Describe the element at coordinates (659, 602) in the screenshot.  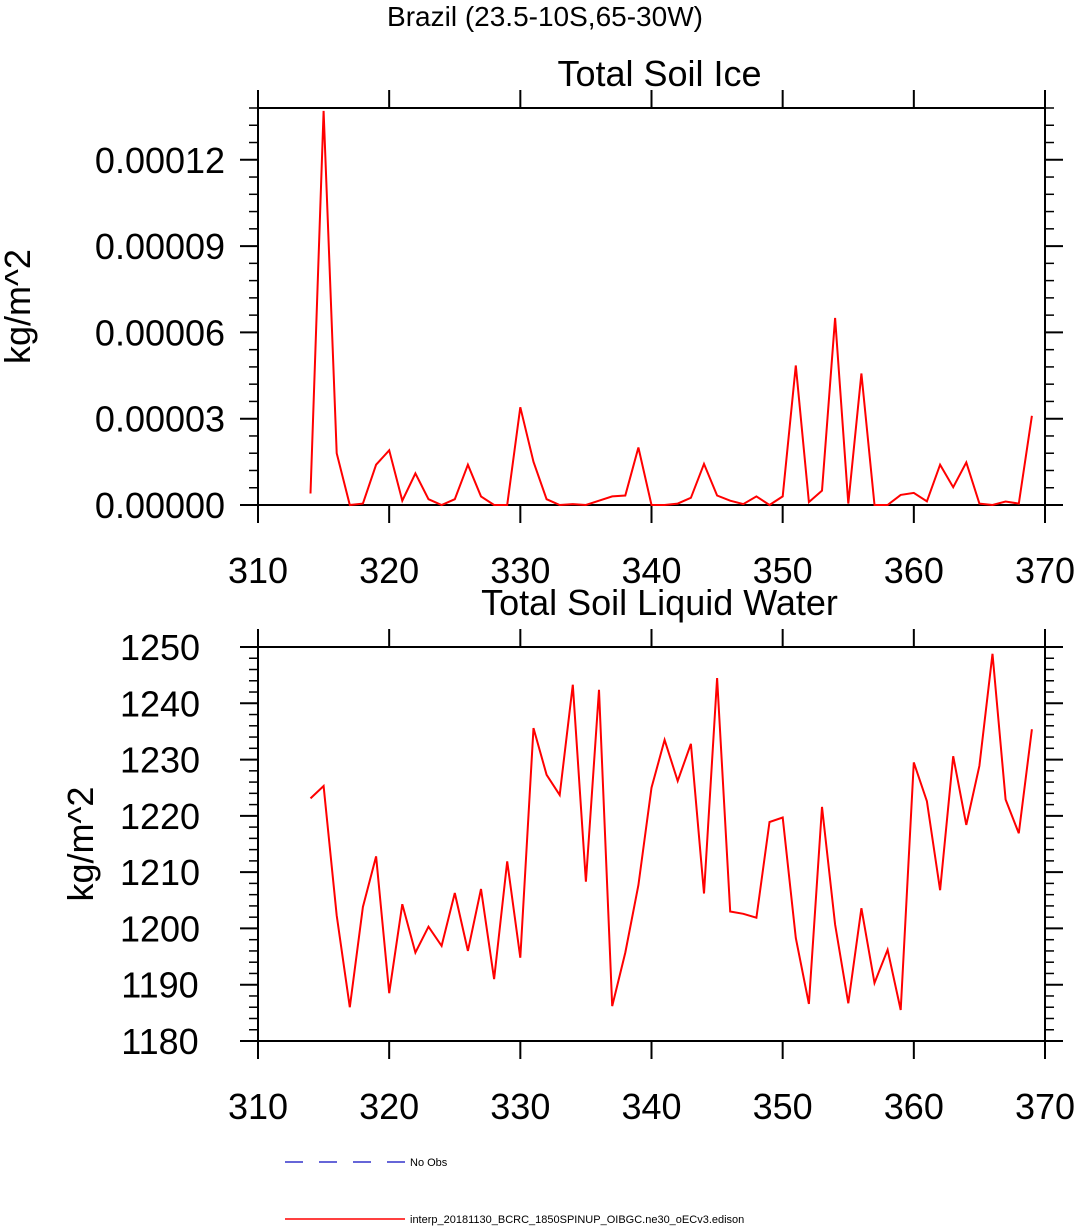
I see `panel-title: Total Soil Liquid Water` at that location.